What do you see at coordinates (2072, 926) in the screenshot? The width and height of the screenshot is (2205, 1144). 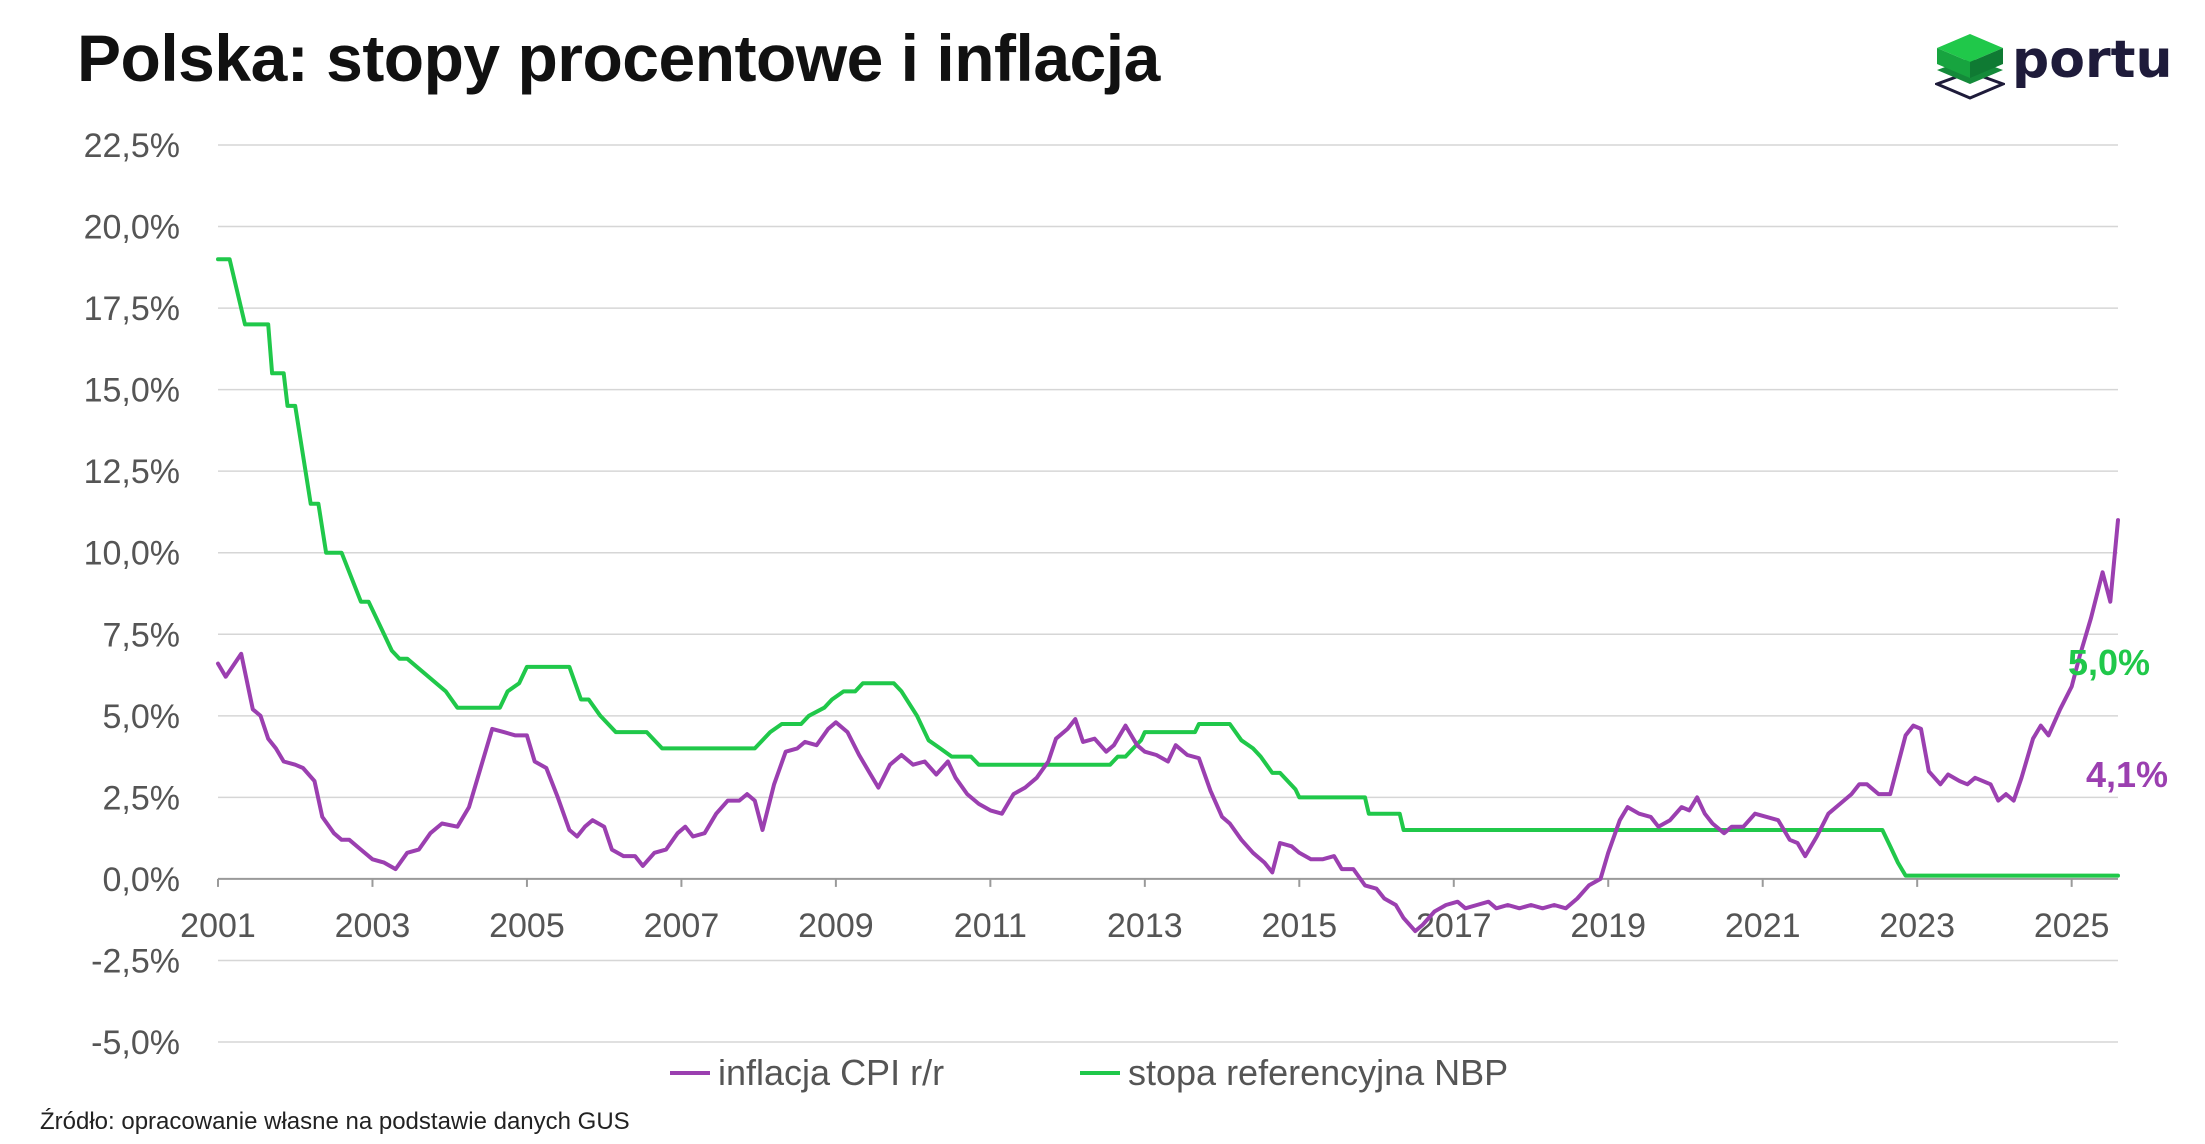 I see `x-tick-label: 2025` at bounding box center [2072, 926].